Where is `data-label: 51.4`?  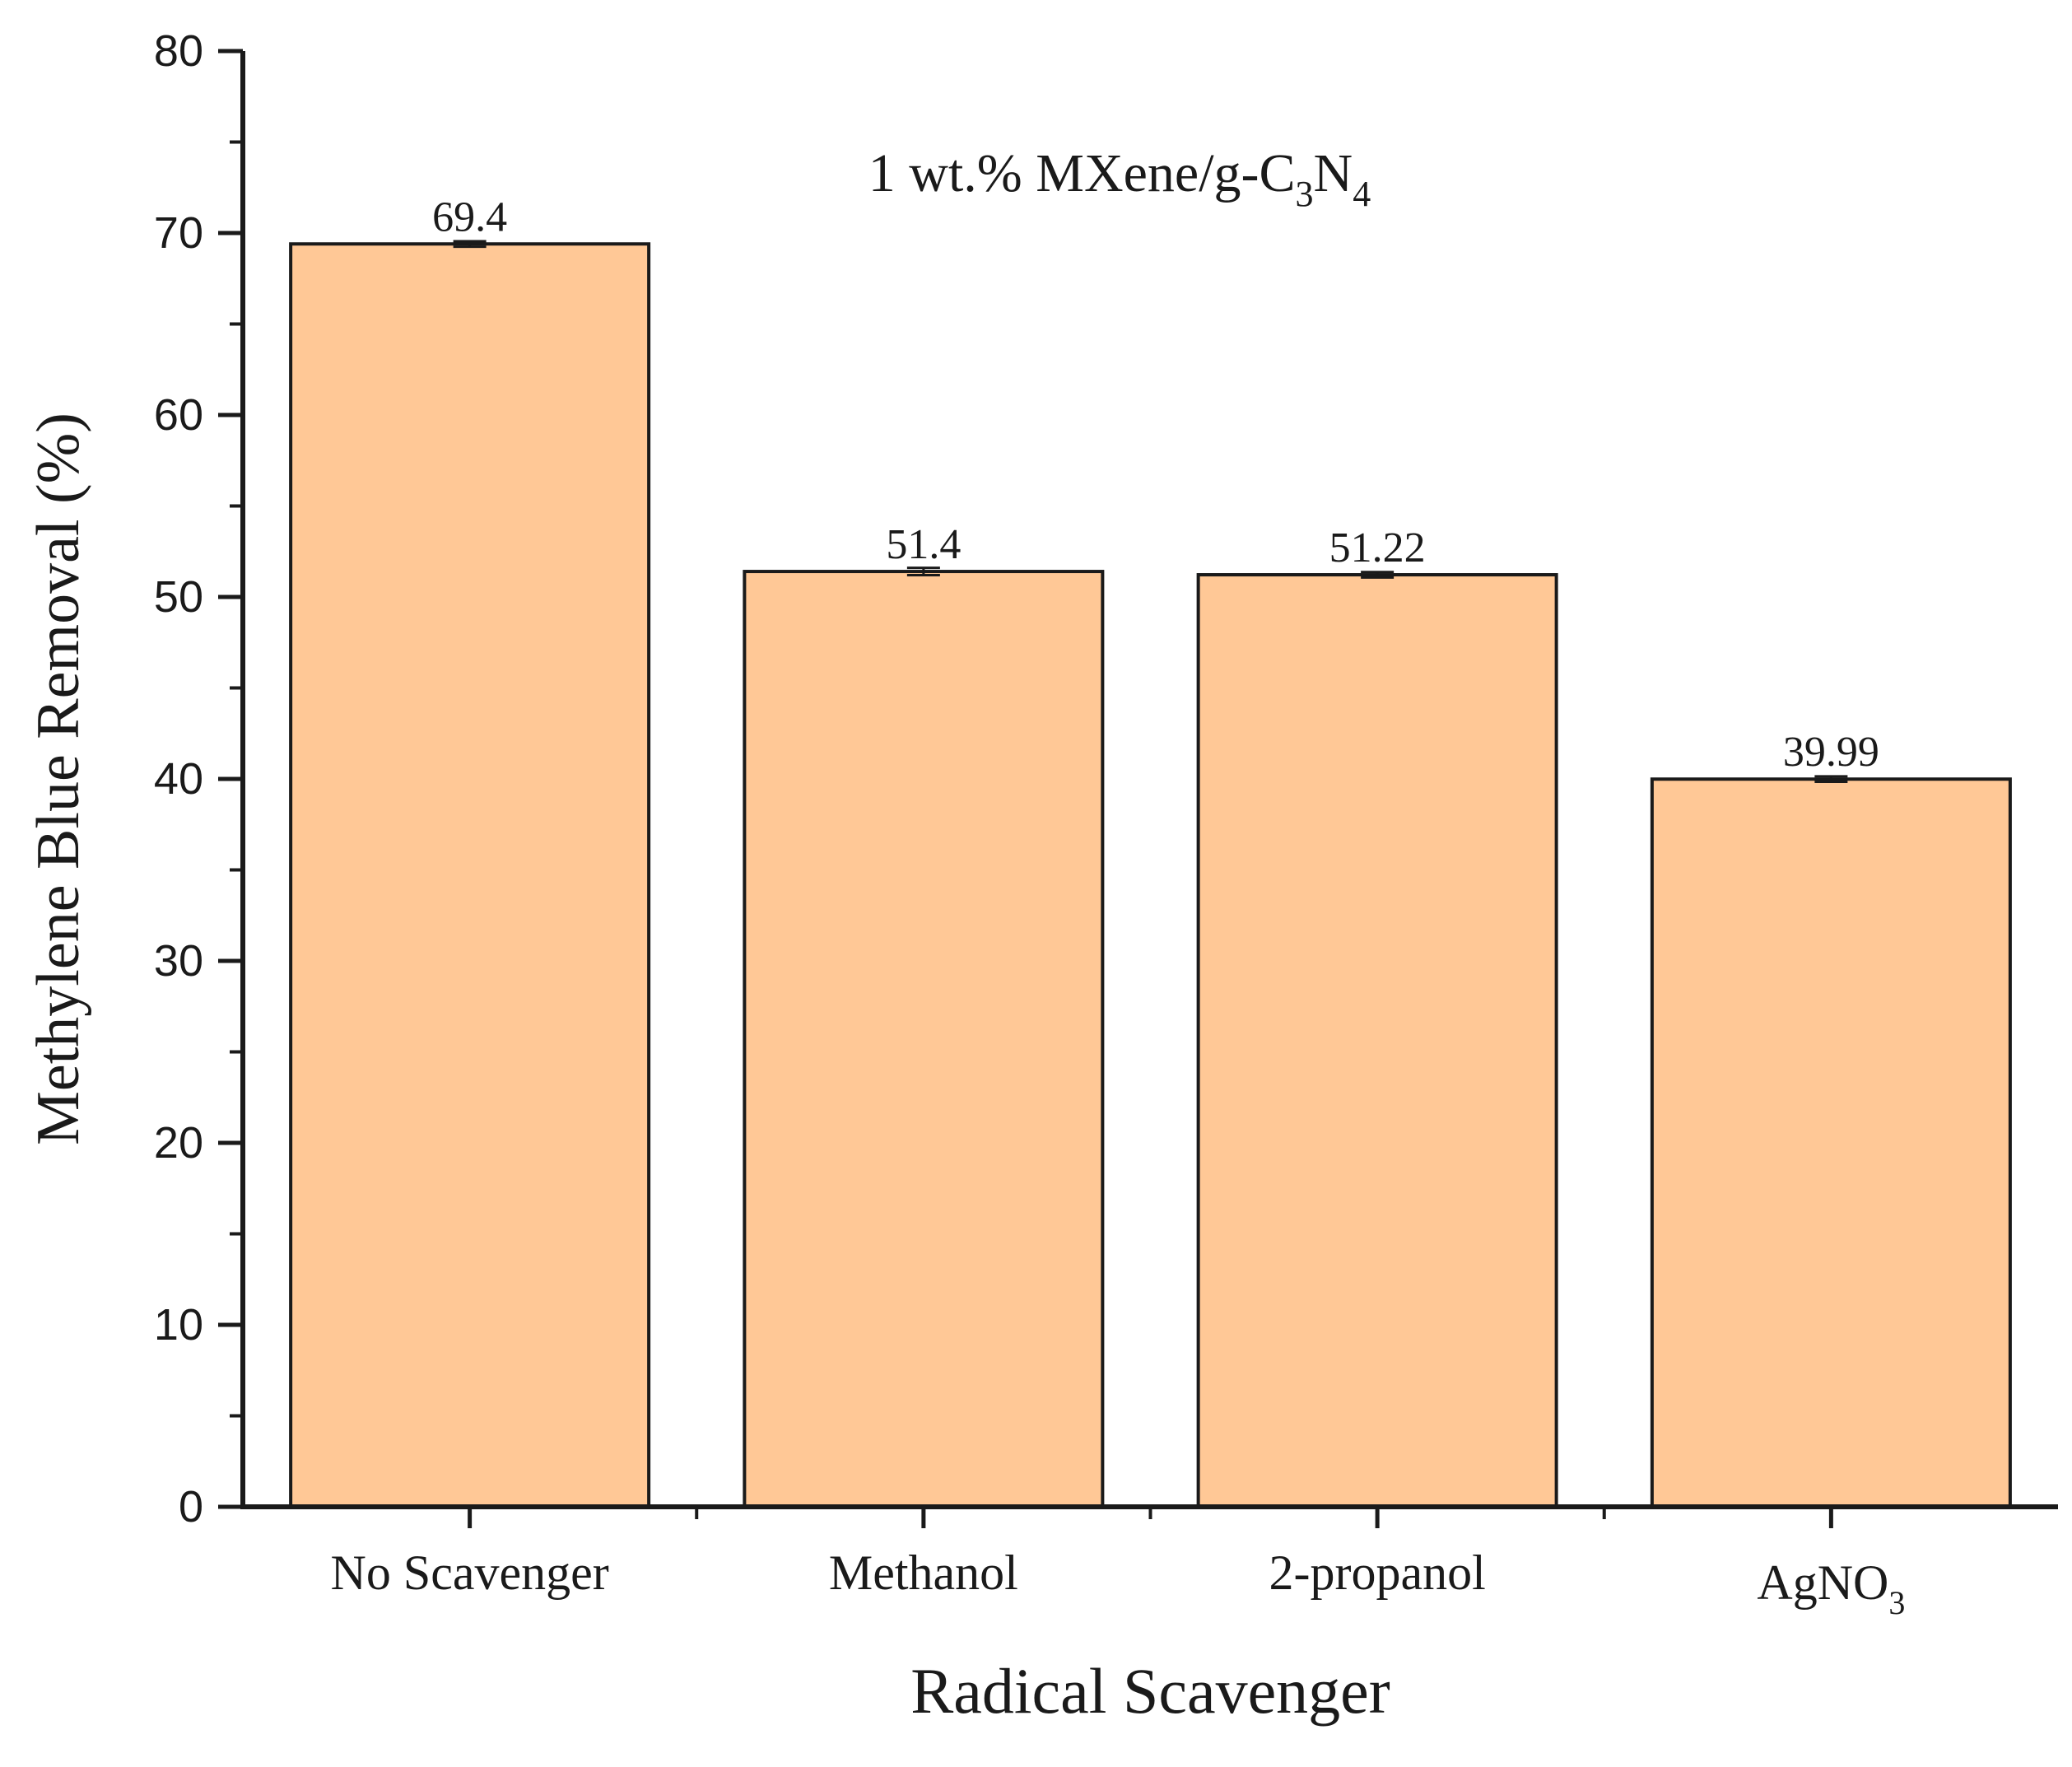
data-label: 51.4 is located at coordinates (923, 544).